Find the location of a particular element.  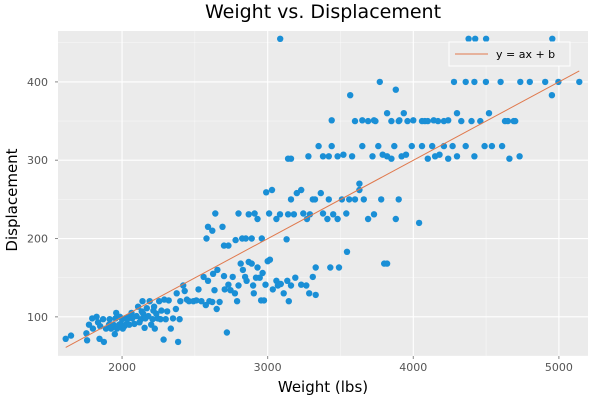

y-tick-label: 400 is located at coordinates (37, 82).